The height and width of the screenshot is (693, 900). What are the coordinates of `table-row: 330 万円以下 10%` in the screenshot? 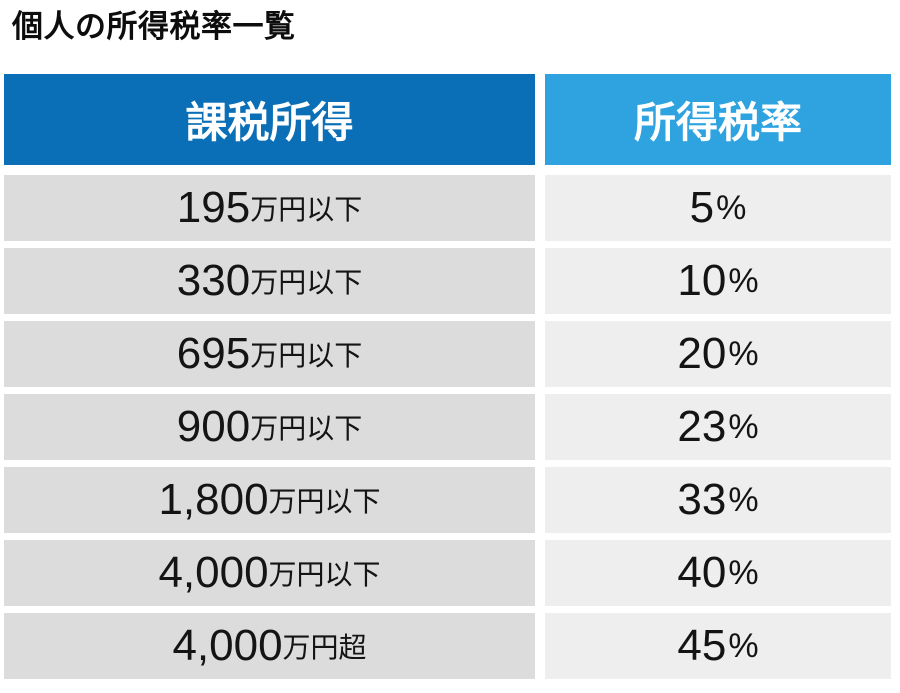 It's located at (447, 281).